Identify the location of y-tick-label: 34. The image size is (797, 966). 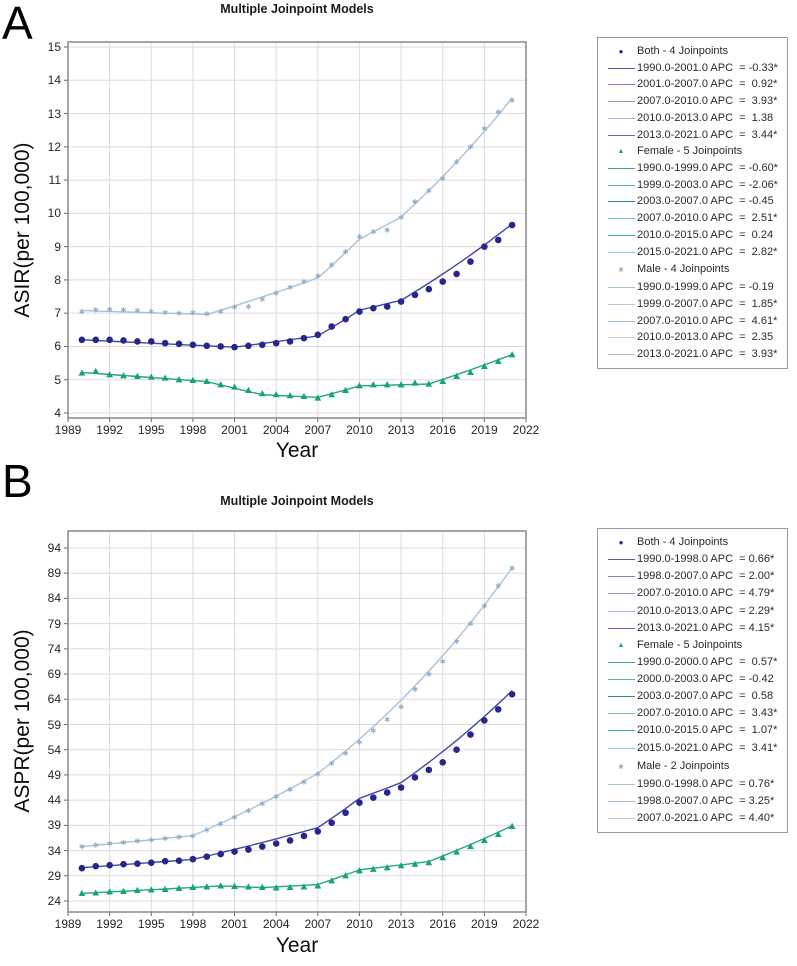
(54, 850).